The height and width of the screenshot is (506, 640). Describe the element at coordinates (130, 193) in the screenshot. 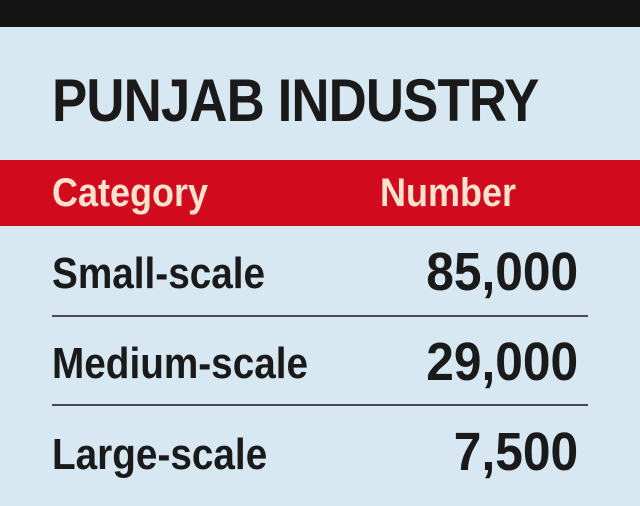

I see `column-header-category: Category` at that location.